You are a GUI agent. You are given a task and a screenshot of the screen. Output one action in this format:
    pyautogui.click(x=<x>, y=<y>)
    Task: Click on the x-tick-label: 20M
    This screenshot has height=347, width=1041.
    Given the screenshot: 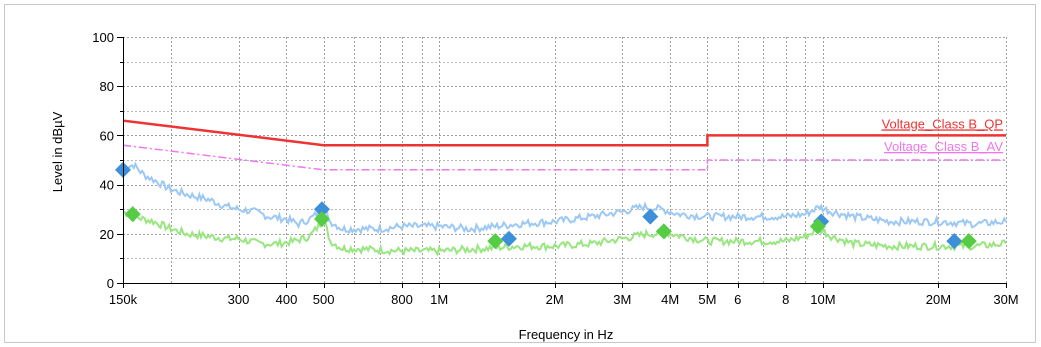 What is the action you would take?
    pyautogui.click(x=938, y=299)
    